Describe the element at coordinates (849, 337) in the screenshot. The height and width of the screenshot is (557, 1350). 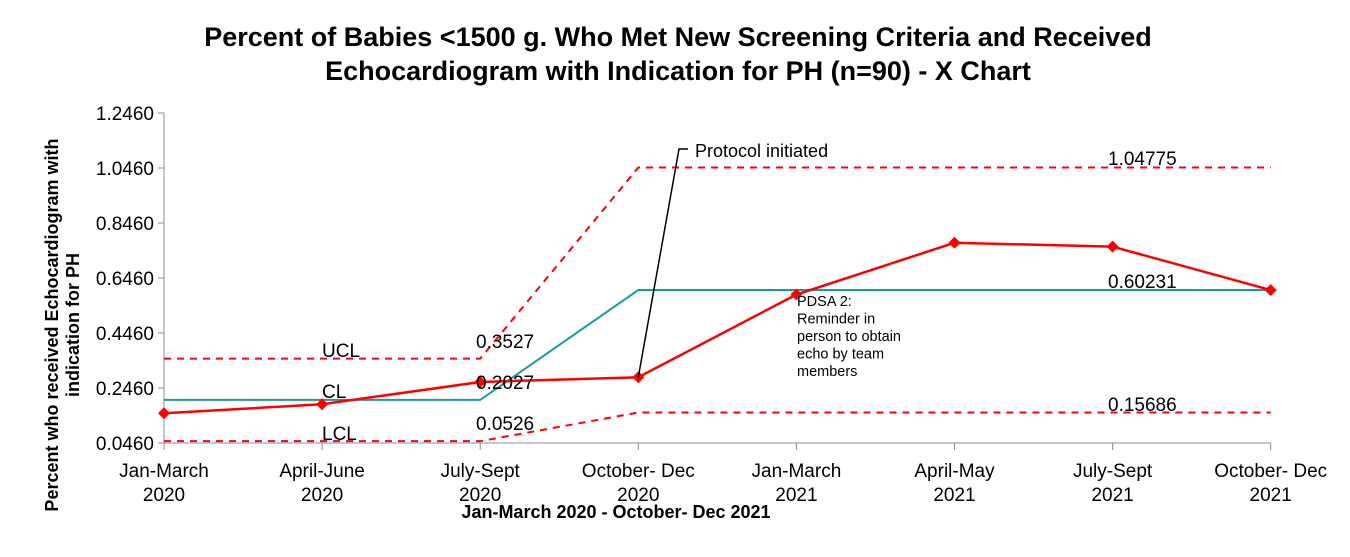
I see `pdsa-annotation-line: person to obtain` at that location.